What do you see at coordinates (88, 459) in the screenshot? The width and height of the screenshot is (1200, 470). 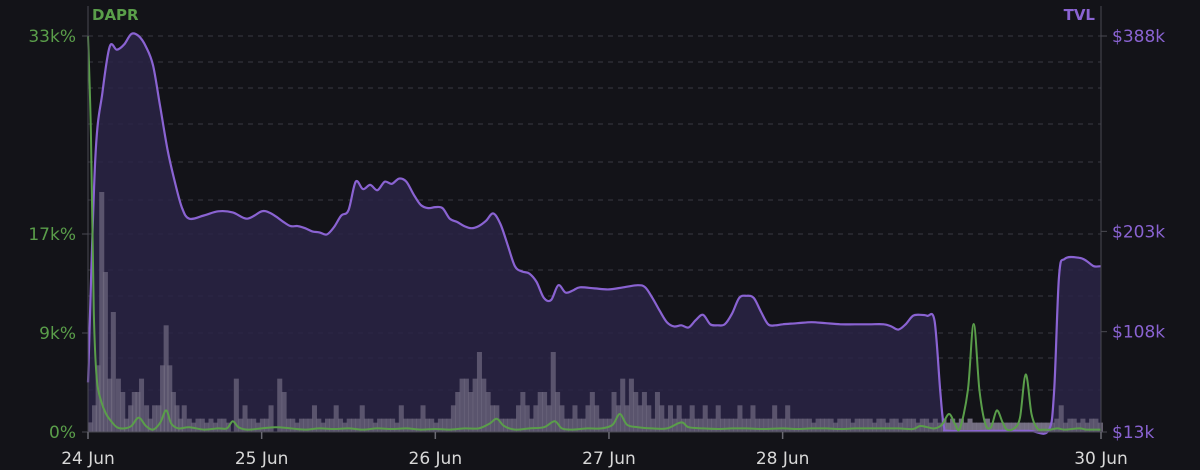 I see `x-tick-label: 24 Jun` at bounding box center [88, 459].